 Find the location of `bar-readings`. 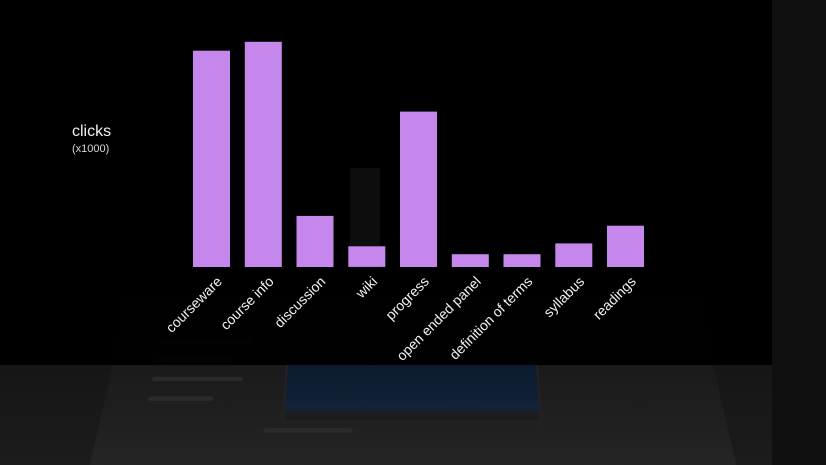

bar-readings is located at coordinates (625, 246).